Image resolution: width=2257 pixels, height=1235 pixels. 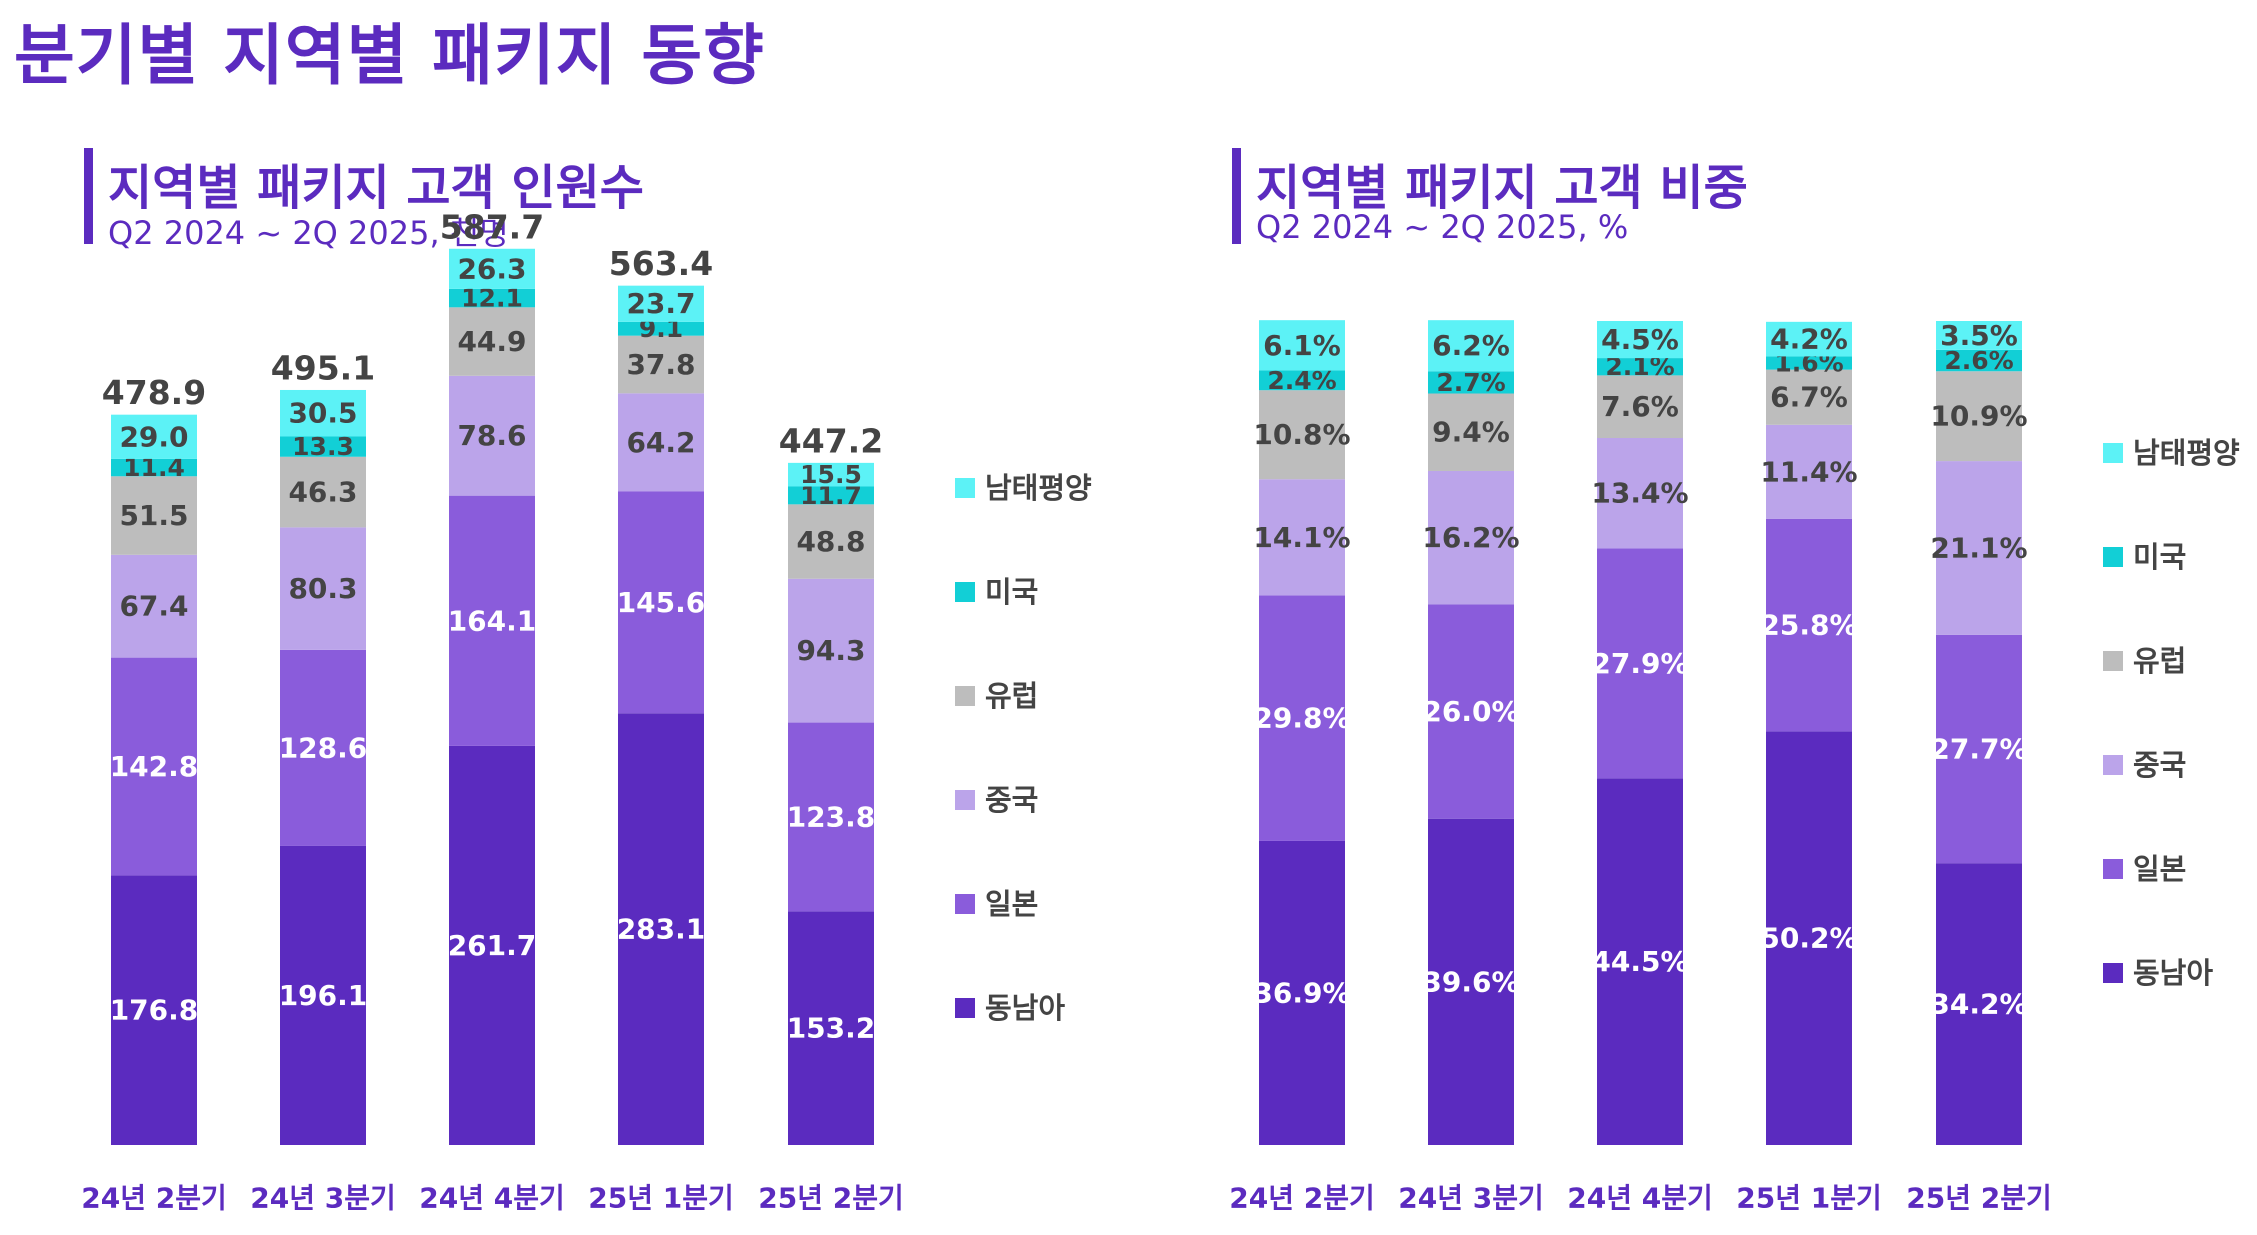 What do you see at coordinates (1302, 345) in the screenshot?
I see `share-data-label: 6.1%` at bounding box center [1302, 345].